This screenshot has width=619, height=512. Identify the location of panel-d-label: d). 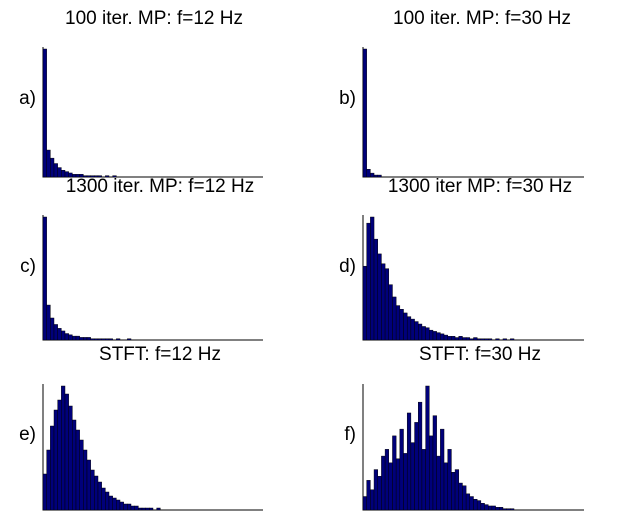
(347, 266).